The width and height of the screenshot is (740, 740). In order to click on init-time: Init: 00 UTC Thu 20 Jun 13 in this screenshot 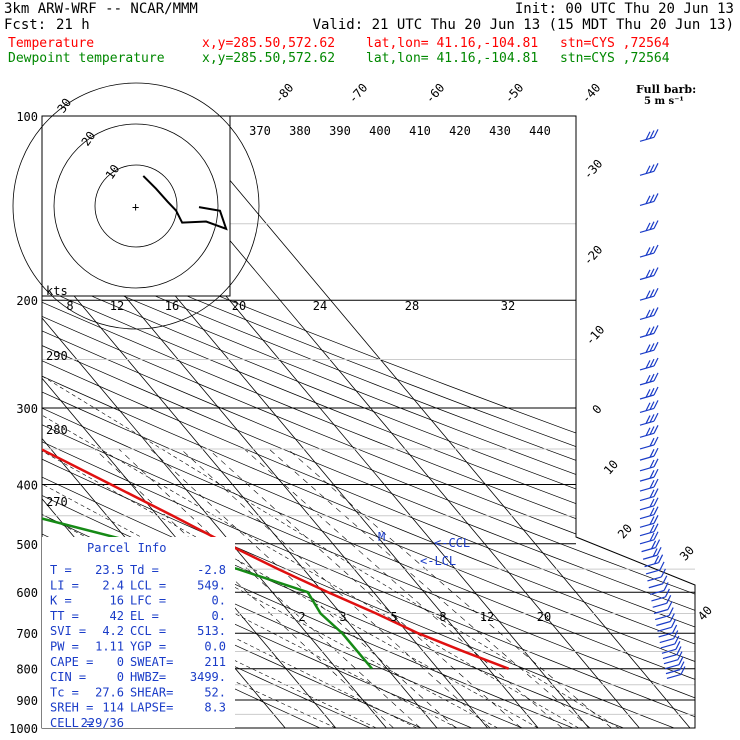, I will do `click(624, 9)`.